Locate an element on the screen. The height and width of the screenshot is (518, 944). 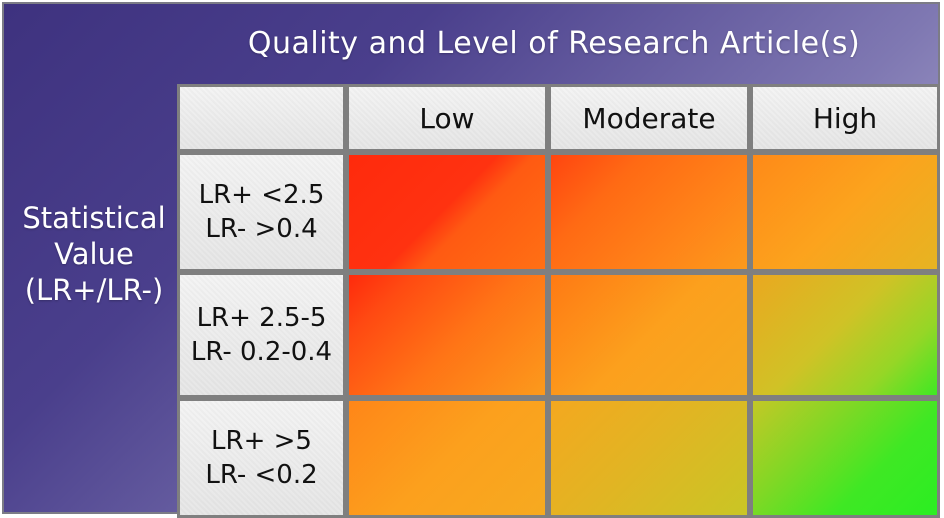
row-2-lr-minus: LR- 0.2-0.4 is located at coordinates (261, 352).